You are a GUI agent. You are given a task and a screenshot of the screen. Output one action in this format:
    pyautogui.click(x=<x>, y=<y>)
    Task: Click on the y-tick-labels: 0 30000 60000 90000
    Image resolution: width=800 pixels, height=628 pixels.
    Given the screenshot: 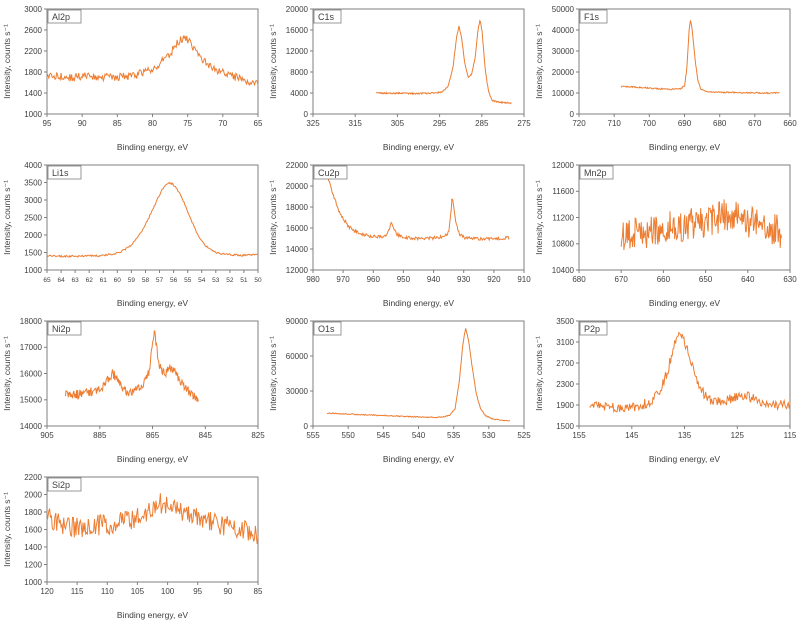 What is the action you would take?
    pyautogui.click(x=297, y=374)
    